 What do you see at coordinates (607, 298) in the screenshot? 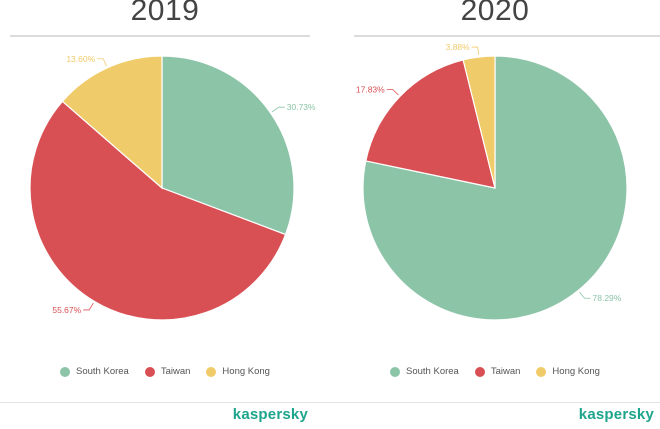
I see `data-label-south-korea: 78.29%` at bounding box center [607, 298].